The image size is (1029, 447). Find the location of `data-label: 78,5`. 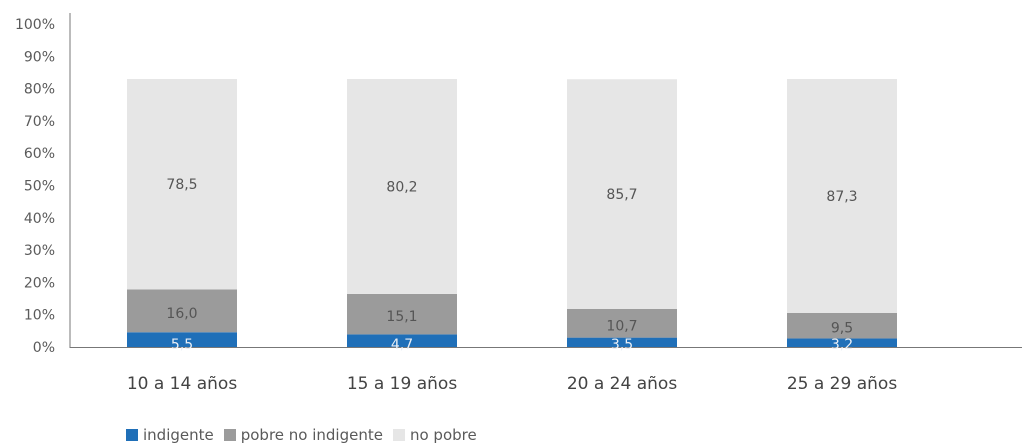

data-label: 78,5 is located at coordinates (181, 185).